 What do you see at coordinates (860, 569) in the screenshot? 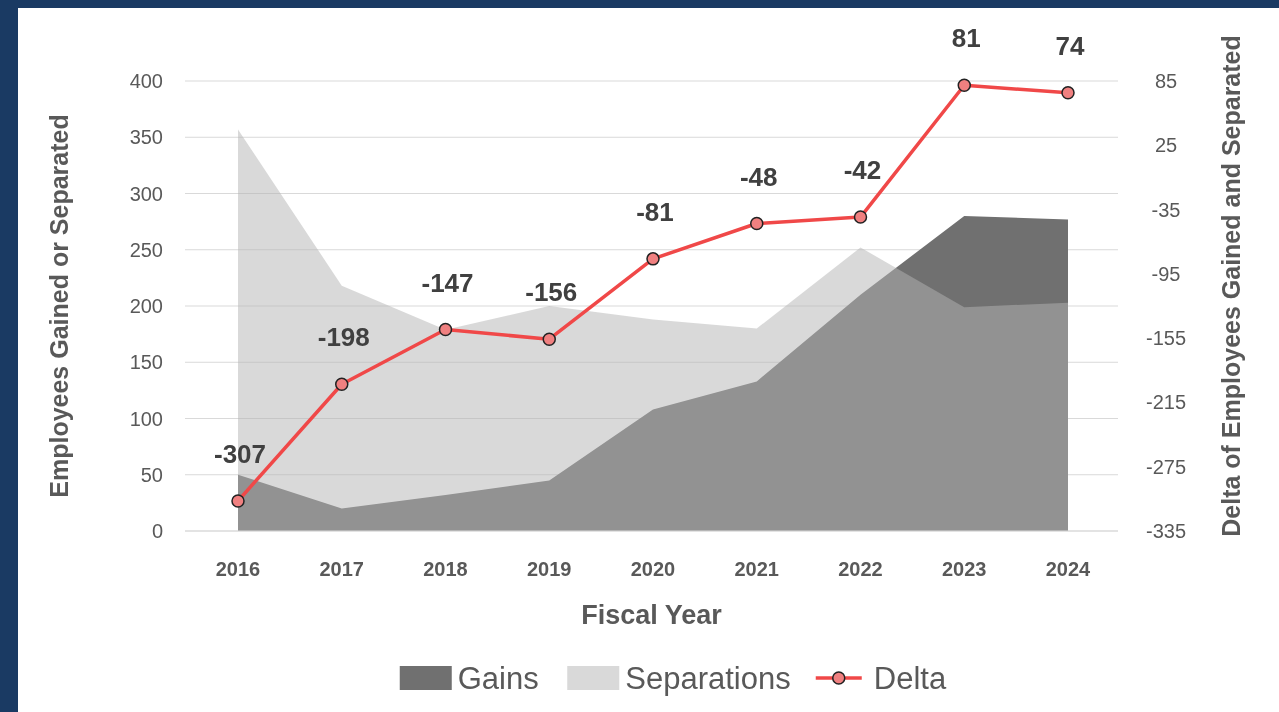
I see `x-tick-label: 2022` at bounding box center [860, 569].